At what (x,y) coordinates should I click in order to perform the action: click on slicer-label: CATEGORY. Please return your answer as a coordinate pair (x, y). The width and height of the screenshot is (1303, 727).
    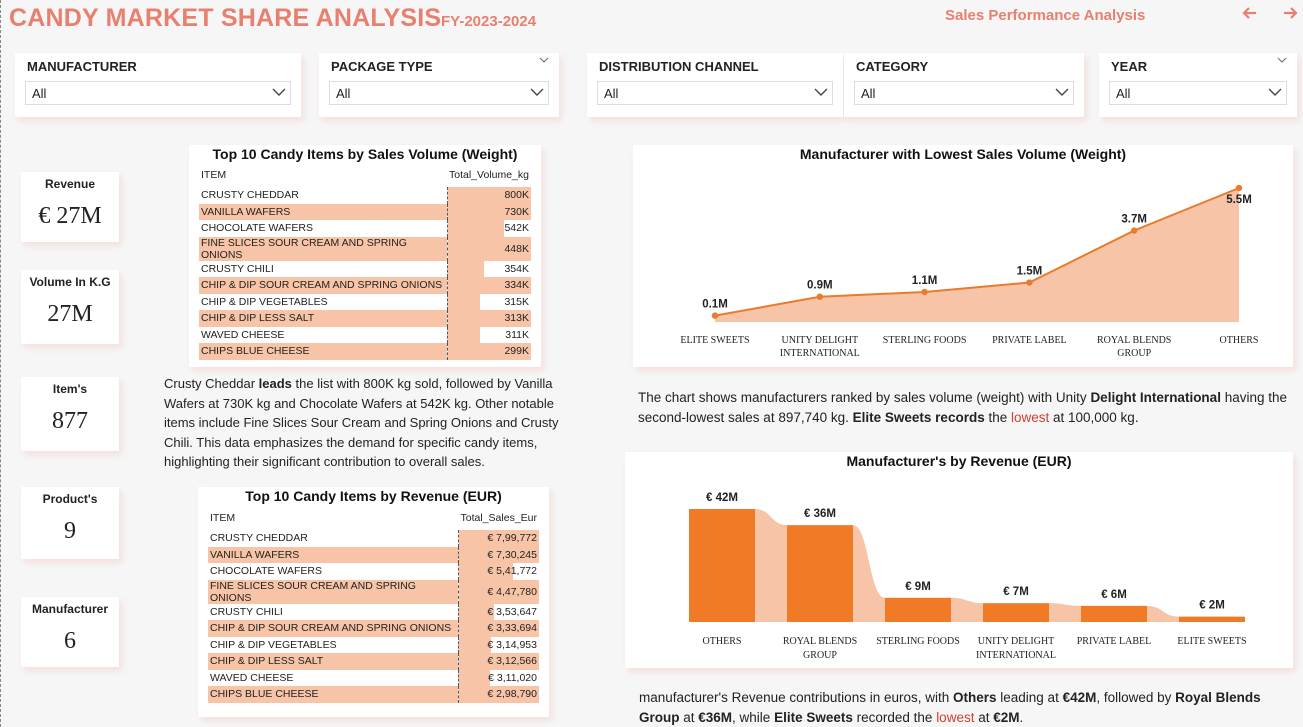
    Looking at the image, I should click on (892, 66).